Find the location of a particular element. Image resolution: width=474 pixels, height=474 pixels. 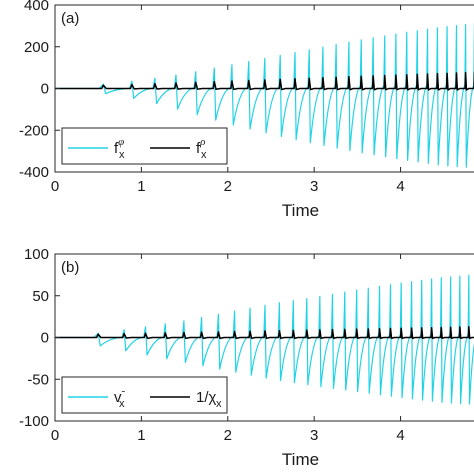

panel-tag: (a) is located at coordinates (70, 18).